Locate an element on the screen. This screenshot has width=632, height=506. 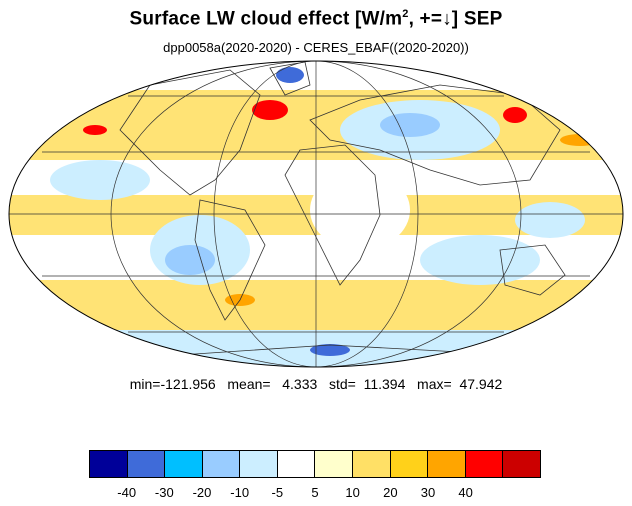
colorbar-tick-label: -20 is located at coordinates (202, 492).